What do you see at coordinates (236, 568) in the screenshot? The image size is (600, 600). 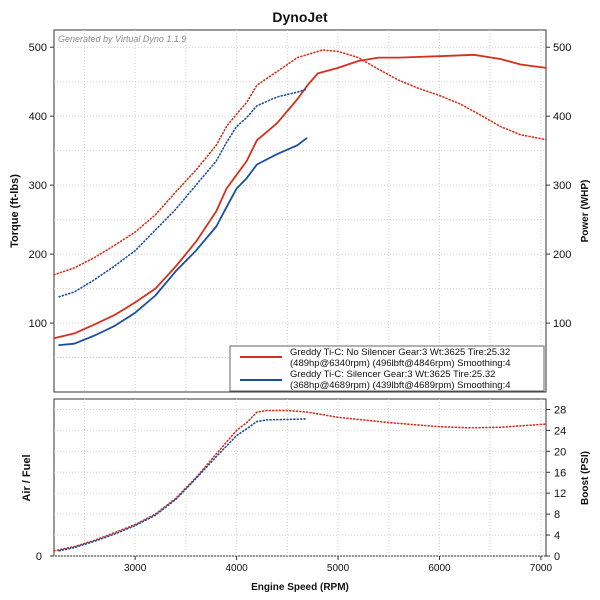 I see `x-tick-label: 4000` at bounding box center [236, 568].